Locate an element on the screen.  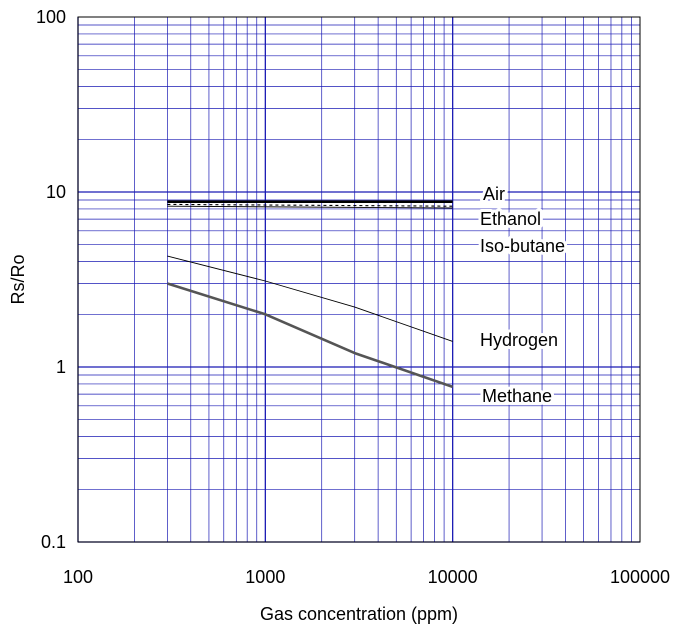
series-label-methane: Methane is located at coordinates (517, 396).